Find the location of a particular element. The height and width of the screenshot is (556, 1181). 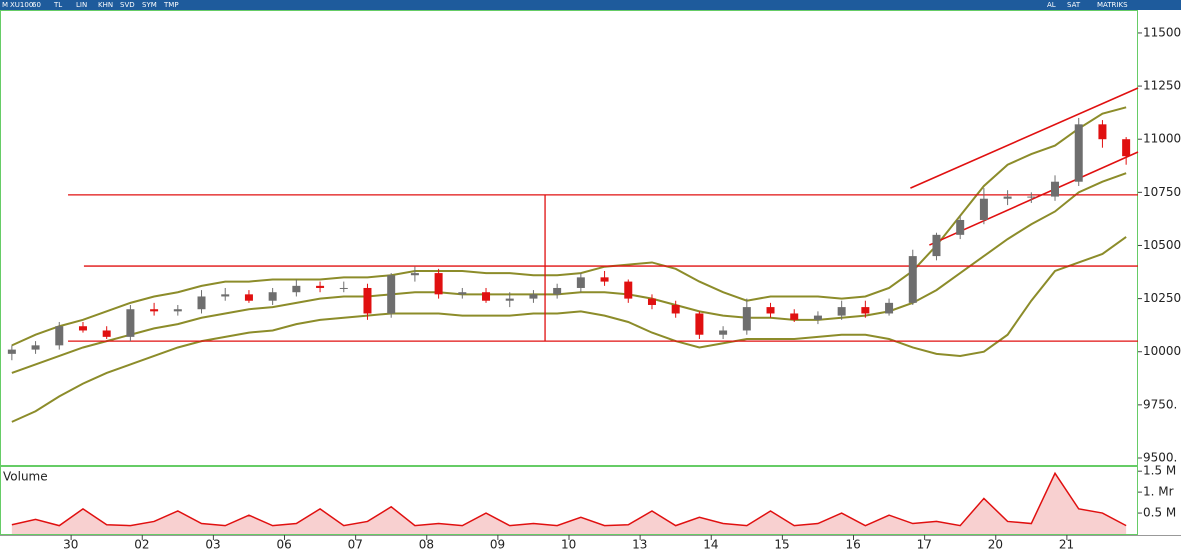

toolbar-button: LIN is located at coordinates (81, 5).